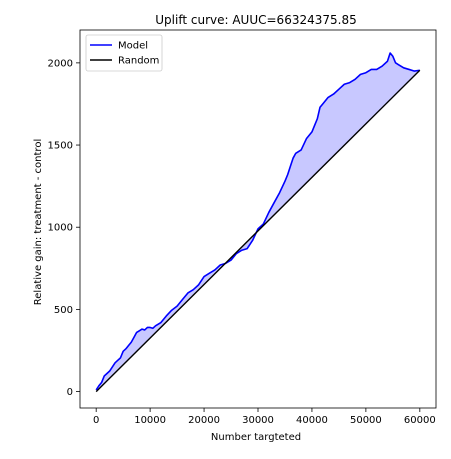  What do you see at coordinates (133, 46) in the screenshot?
I see `legend-label-model: Model` at bounding box center [133, 46].